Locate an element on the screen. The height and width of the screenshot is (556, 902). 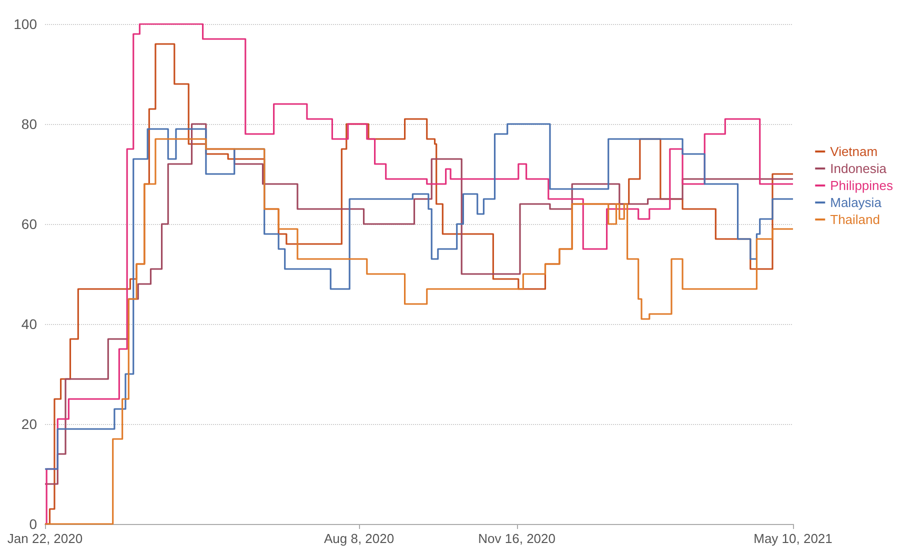
x-tick-label: May 10, 2021 is located at coordinates (793, 538).